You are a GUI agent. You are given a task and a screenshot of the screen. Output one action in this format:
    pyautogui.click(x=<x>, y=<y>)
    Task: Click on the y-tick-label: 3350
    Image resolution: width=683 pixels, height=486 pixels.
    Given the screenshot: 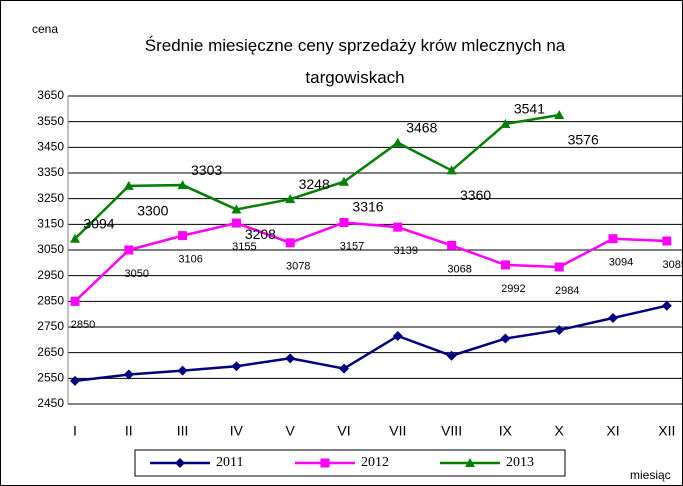 What is the action you would take?
    pyautogui.click(x=50, y=172)
    